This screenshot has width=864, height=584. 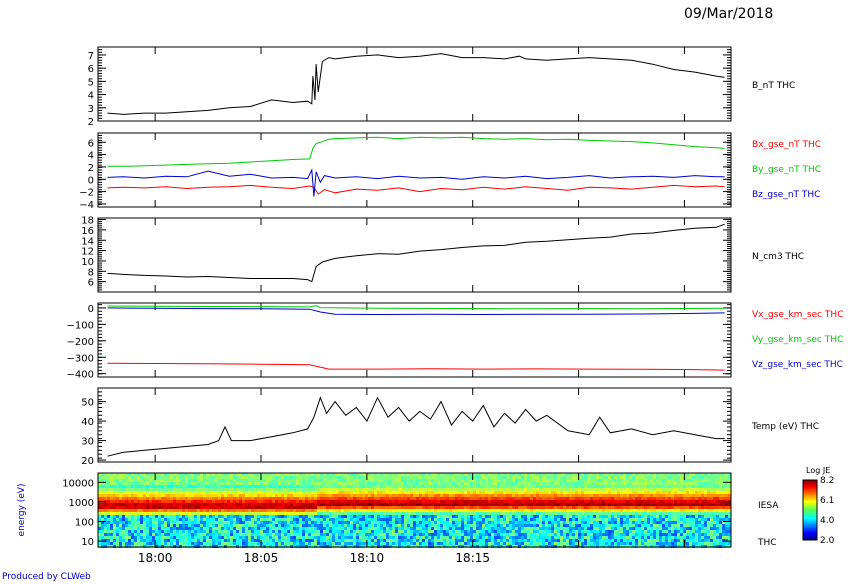 What do you see at coordinates (87, 461) in the screenshot?
I see `y-tick-label: 20` at bounding box center [87, 461].